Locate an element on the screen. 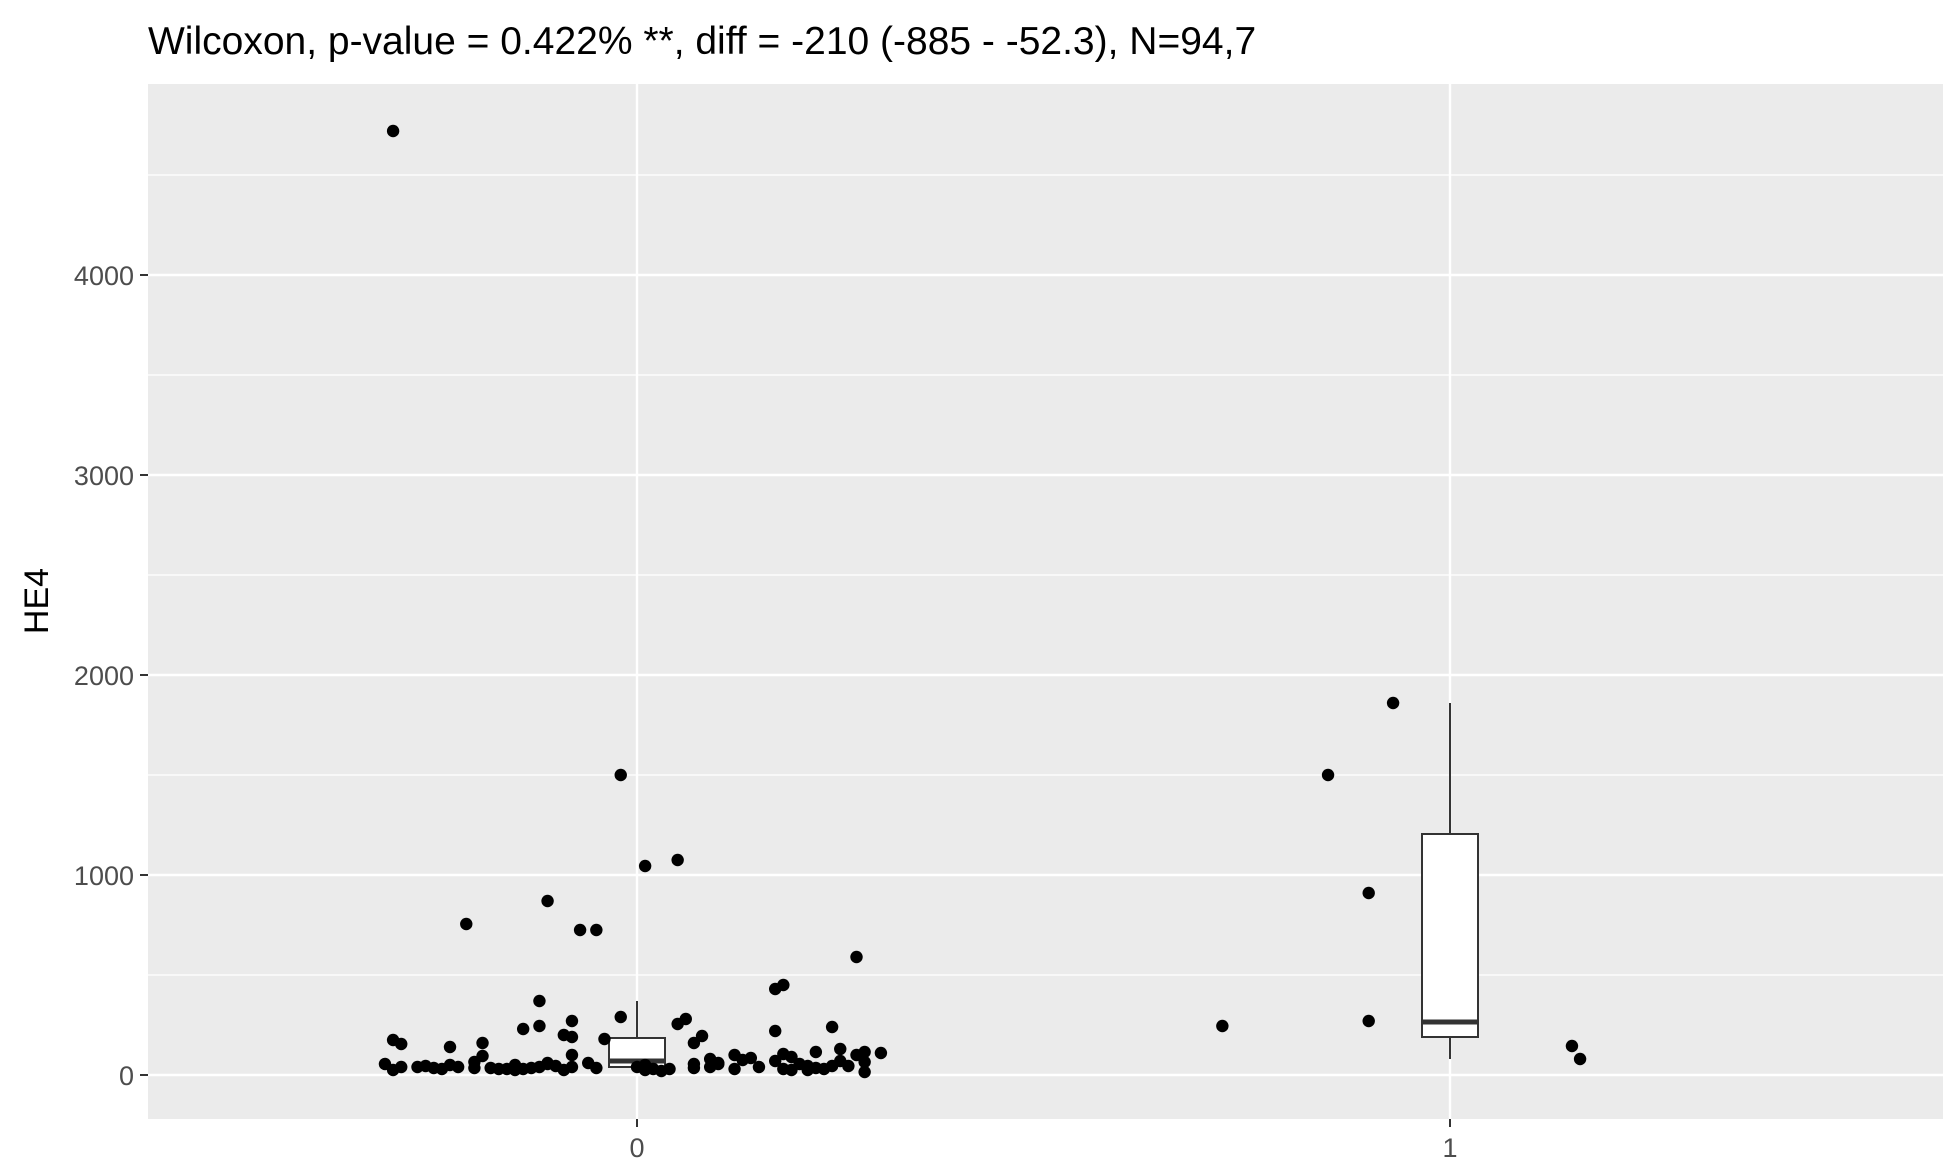 The image size is (1950, 1173). boxplot-layer is located at coordinates (1043, 887).